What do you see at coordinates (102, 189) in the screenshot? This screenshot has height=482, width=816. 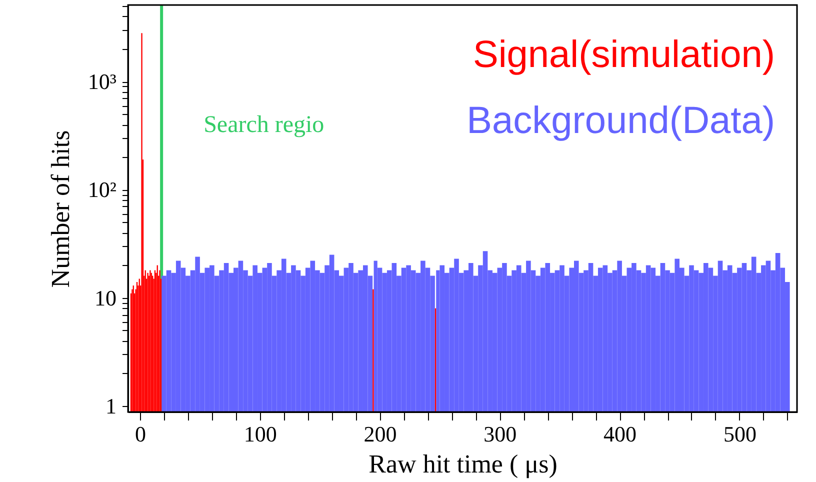 I see `y-tick-label: 10²` at bounding box center [102, 189].